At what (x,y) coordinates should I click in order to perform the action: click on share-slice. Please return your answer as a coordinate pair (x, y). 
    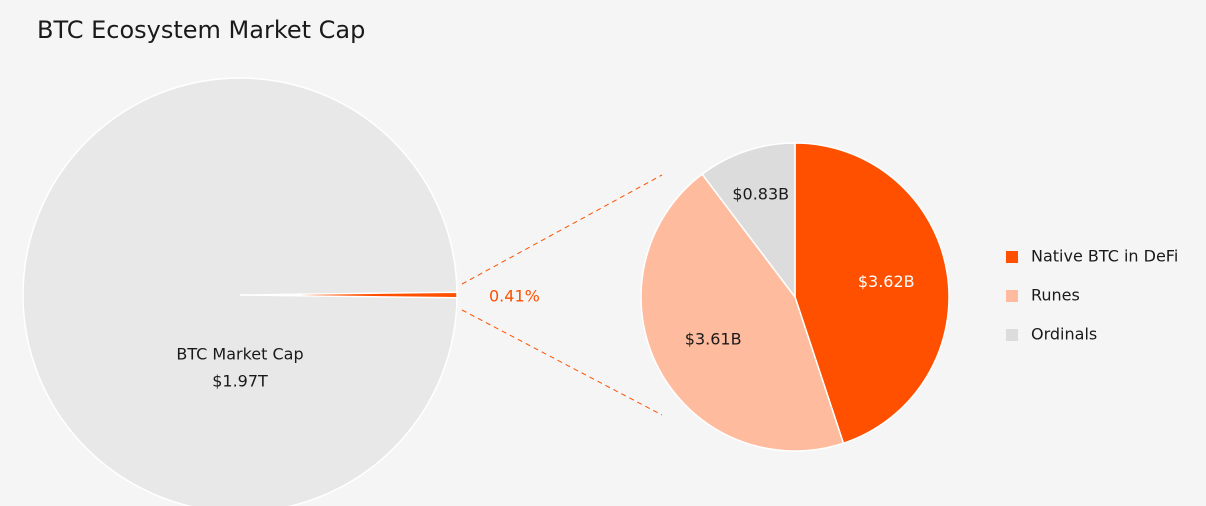
    Looking at the image, I should click on (348, 295).